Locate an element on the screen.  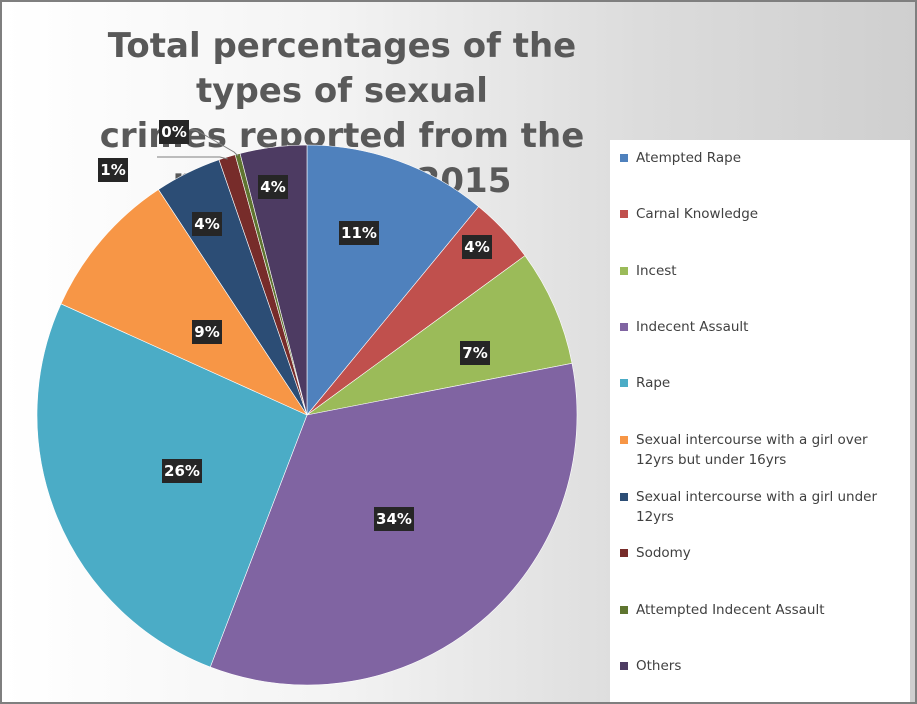
data-label-text: 26% is located at coordinates (182, 471).